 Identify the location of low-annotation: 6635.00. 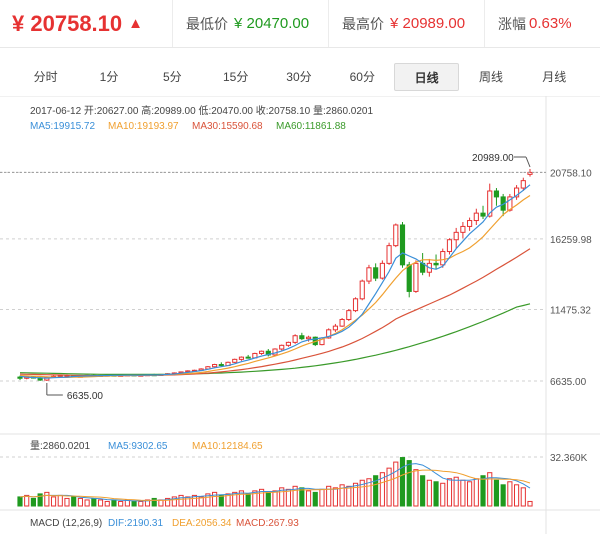
(85, 396).